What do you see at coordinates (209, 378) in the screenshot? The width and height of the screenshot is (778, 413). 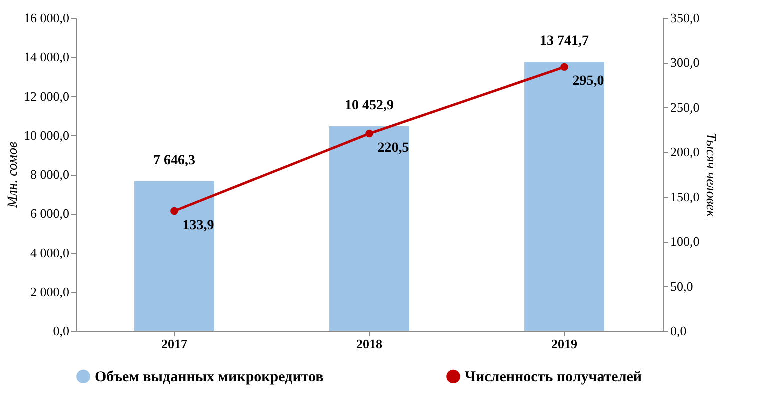 I see `legend-label: Объем выданных микрокредитов` at bounding box center [209, 378].